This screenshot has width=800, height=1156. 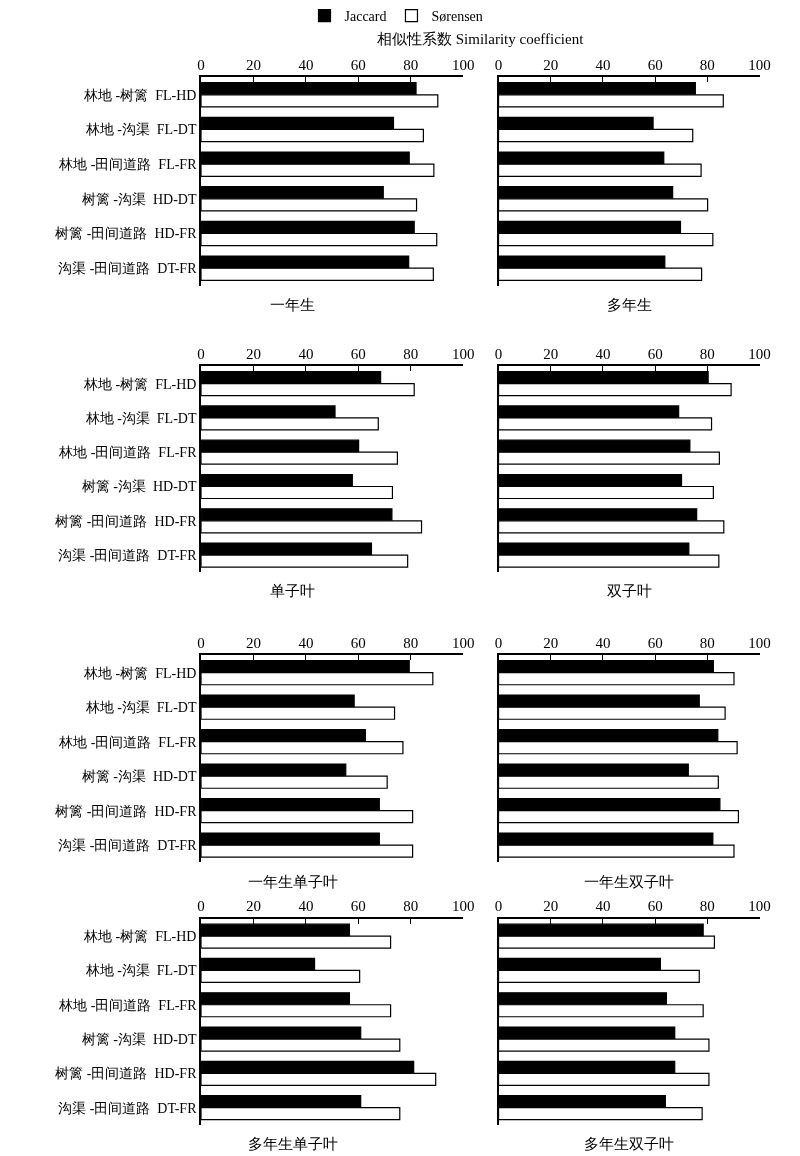 What do you see at coordinates (629, 591) in the screenshot?
I see `text: 双子叶` at bounding box center [629, 591].